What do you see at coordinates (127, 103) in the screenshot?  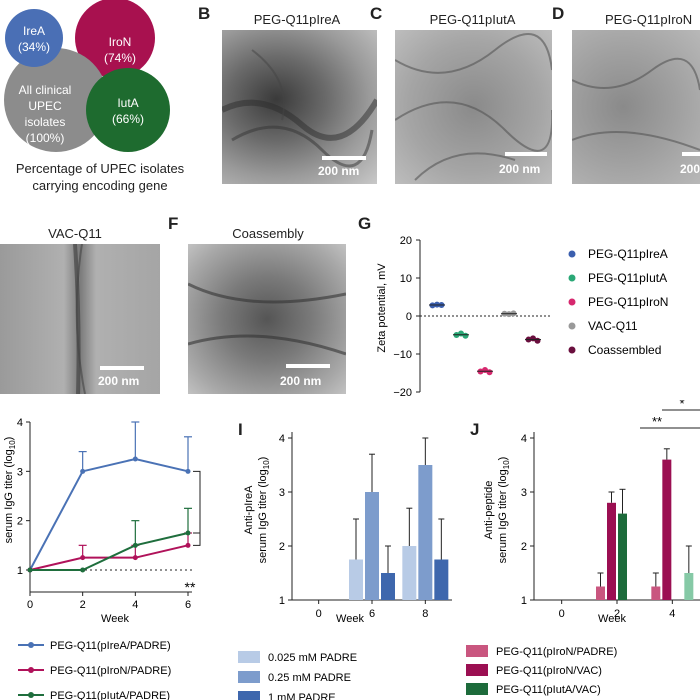 I see `iuta-label: IutA` at bounding box center [127, 103].